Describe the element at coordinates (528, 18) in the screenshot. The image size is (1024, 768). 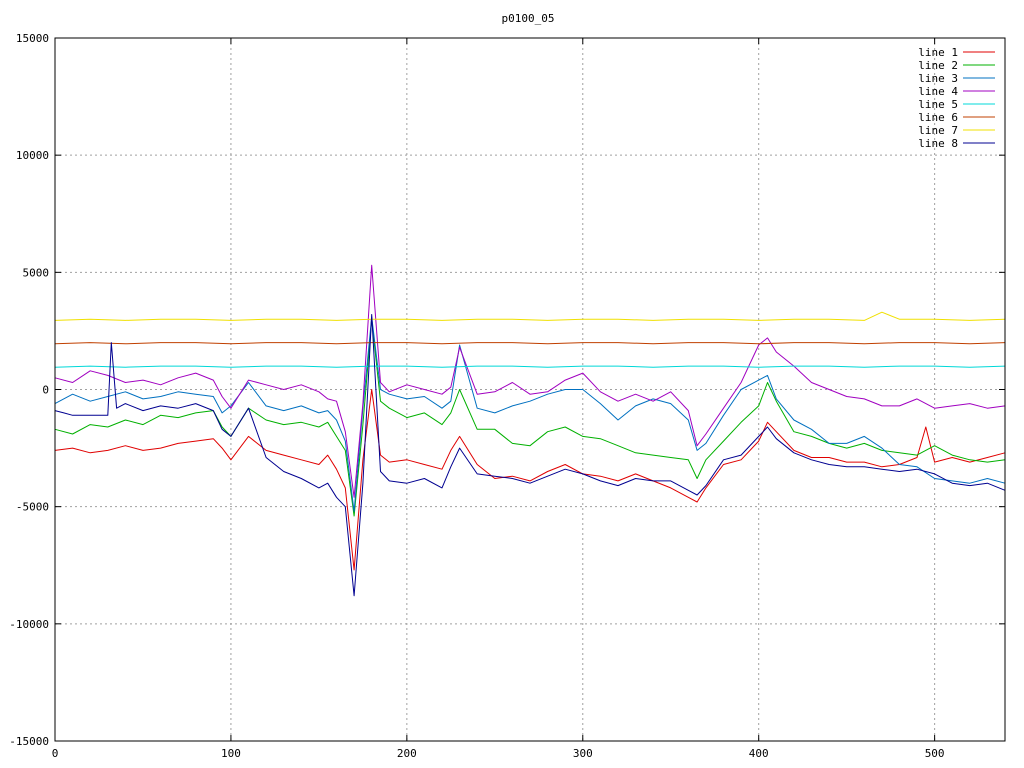
I see `chart-title: p0100_05` at that location.